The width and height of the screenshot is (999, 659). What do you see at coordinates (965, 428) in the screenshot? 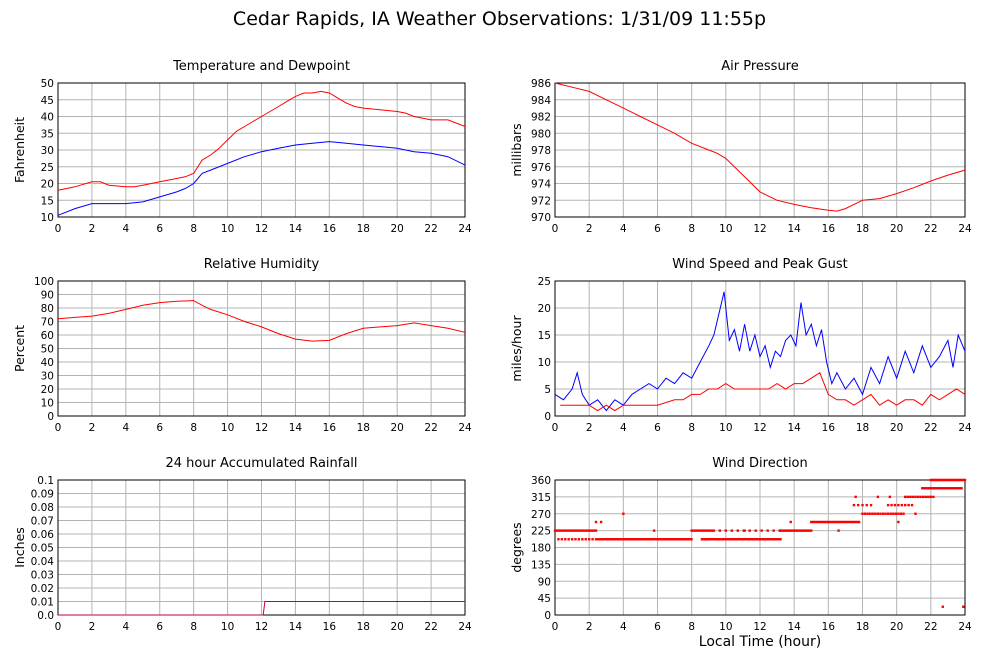
I see `x-tick-label: 24` at bounding box center [965, 428].